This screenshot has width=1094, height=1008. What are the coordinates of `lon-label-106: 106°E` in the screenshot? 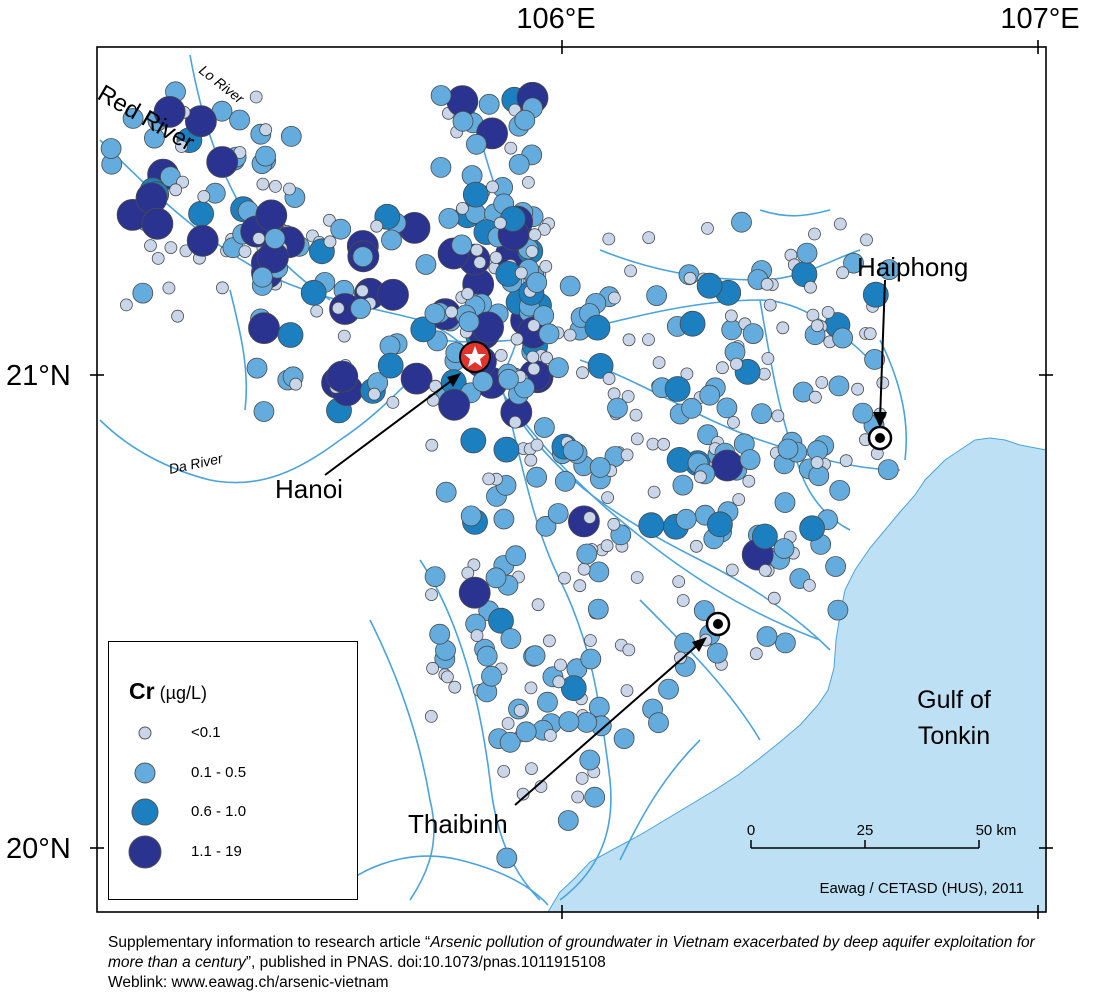 It's located at (555, 19).